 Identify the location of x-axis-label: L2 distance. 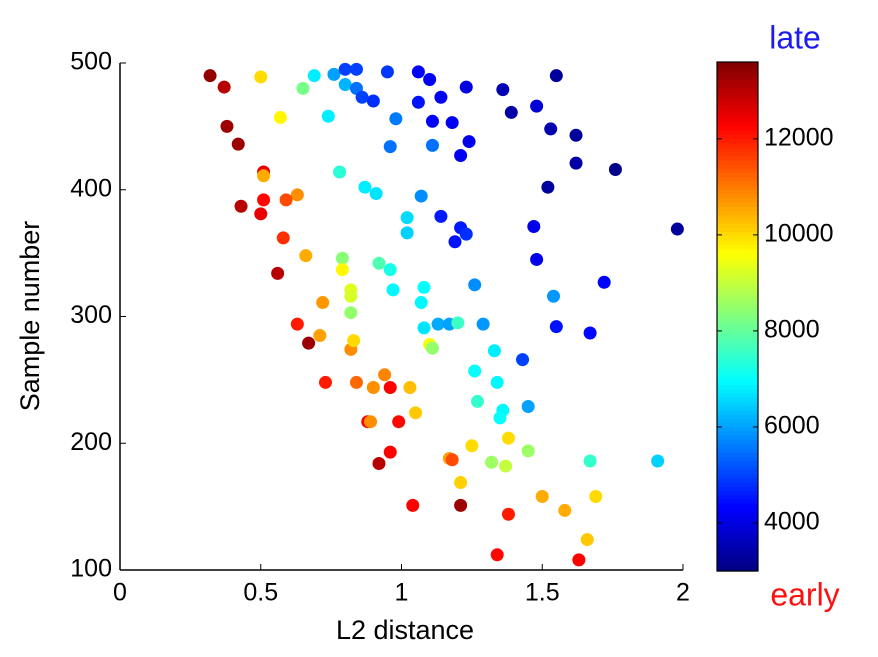
(405, 630).